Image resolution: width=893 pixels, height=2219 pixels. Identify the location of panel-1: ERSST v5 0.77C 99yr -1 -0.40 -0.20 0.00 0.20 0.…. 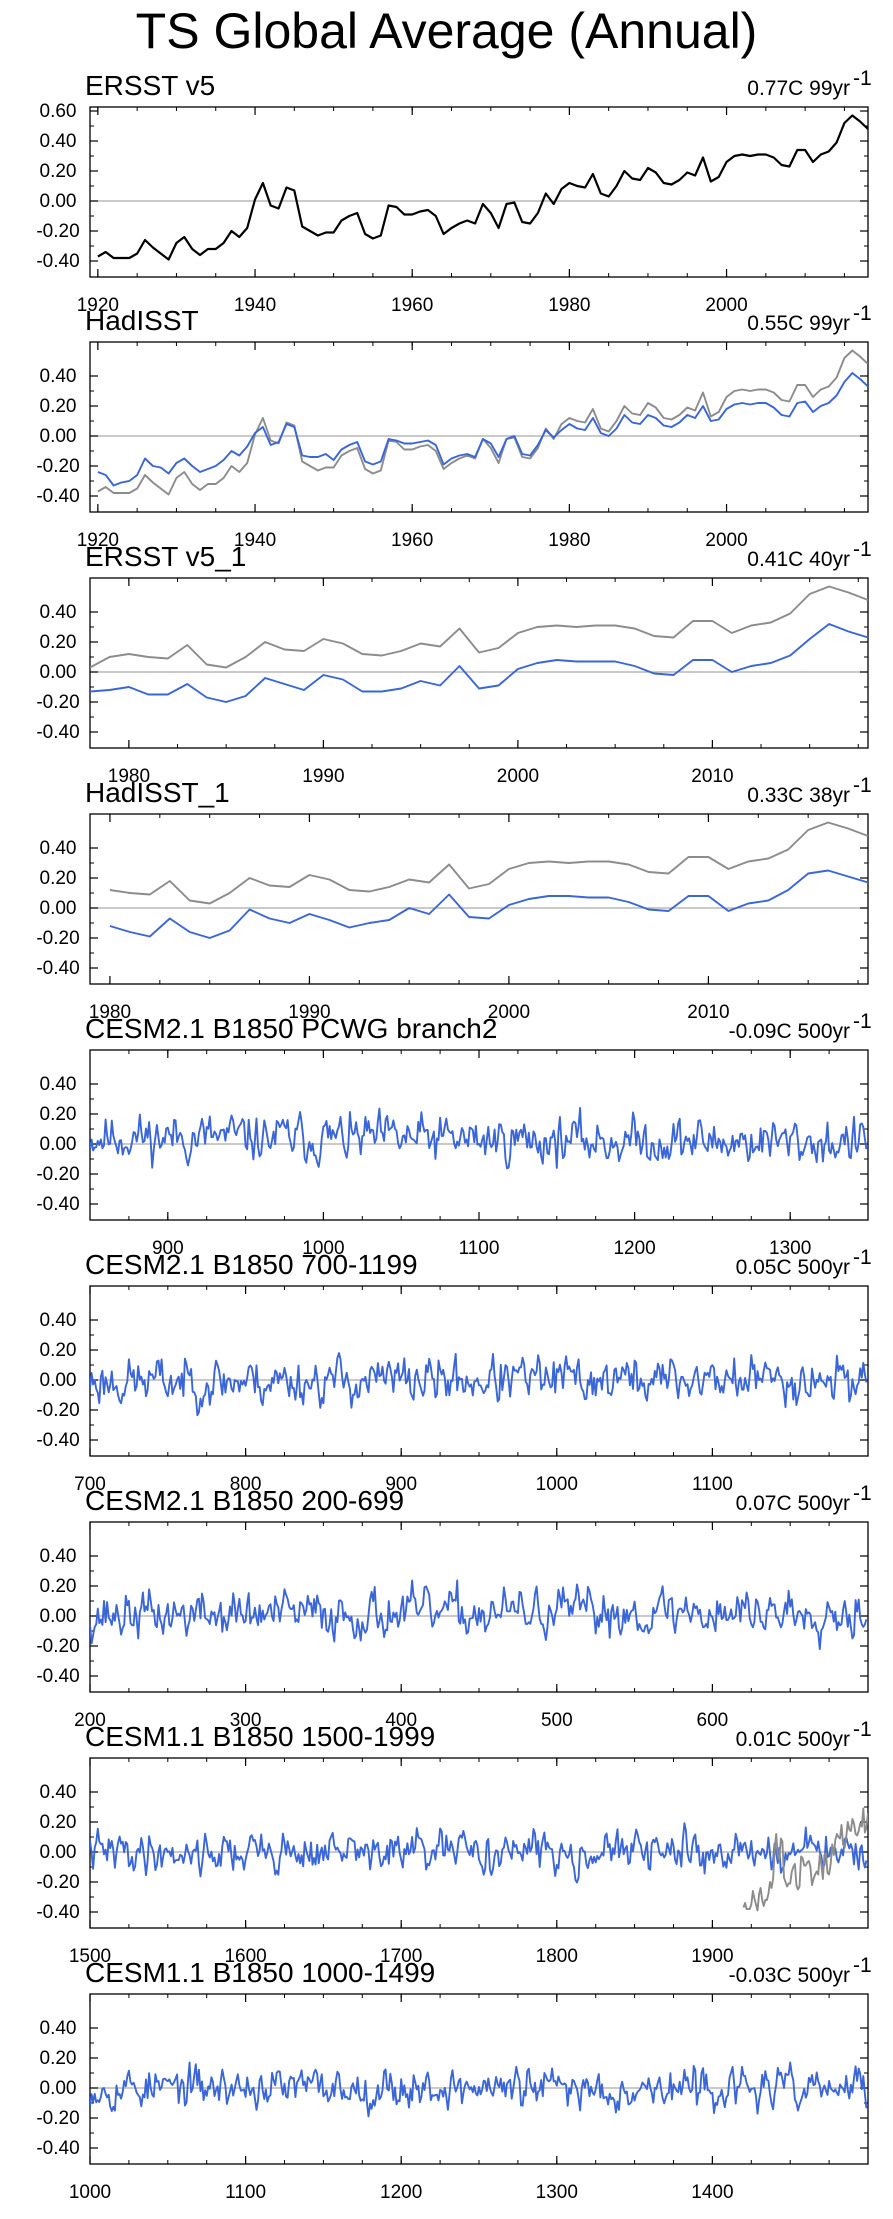
(453, 191).